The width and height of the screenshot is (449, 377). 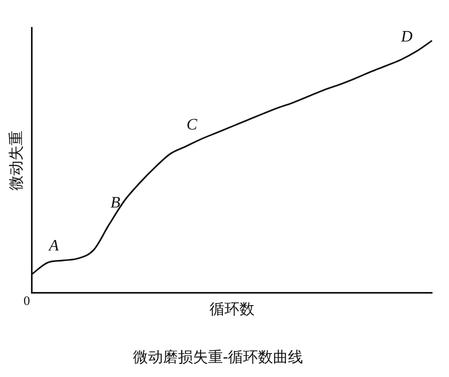 I want to click on annotation: C, so click(x=192, y=125).